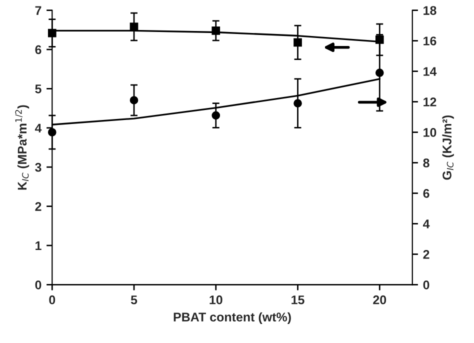 Image resolution: width=474 pixels, height=343 pixels. What do you see at coordinates (426, 224) in the screenshot?
I see `y2-tick-label: 4` at bounding box center [426, 224].